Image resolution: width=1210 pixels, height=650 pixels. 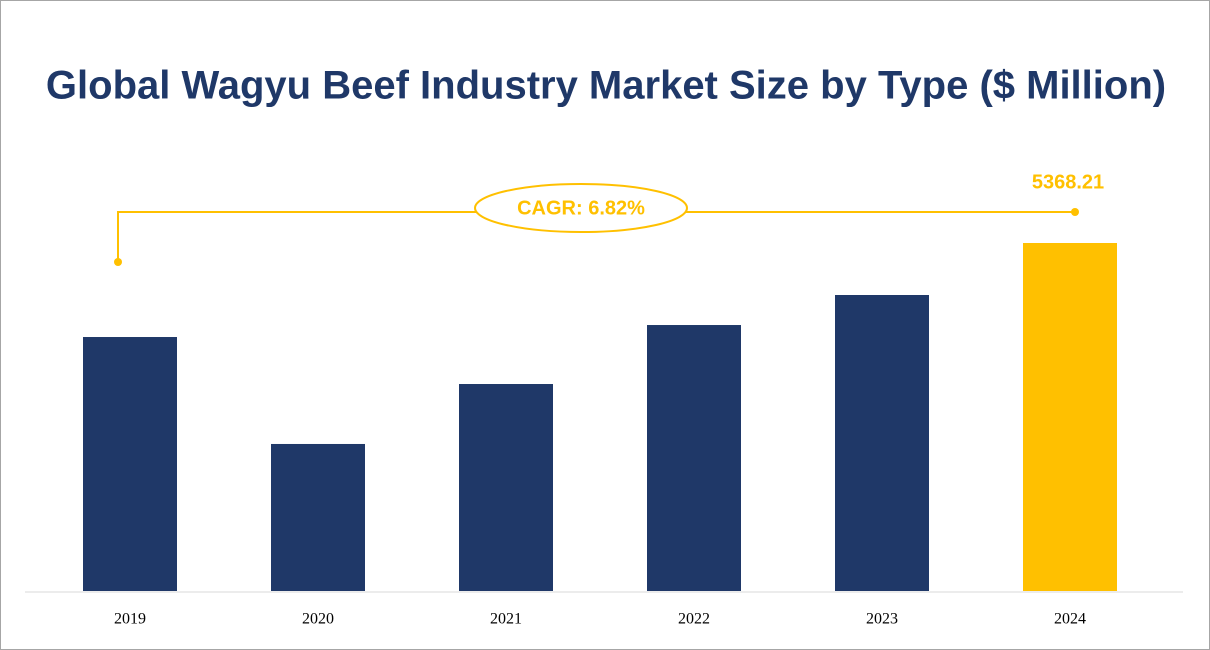 What do you see at coordinates (506, 619) in the screenshot?
I see `x-tick-label: 2021` at bounding box center [506, 619].